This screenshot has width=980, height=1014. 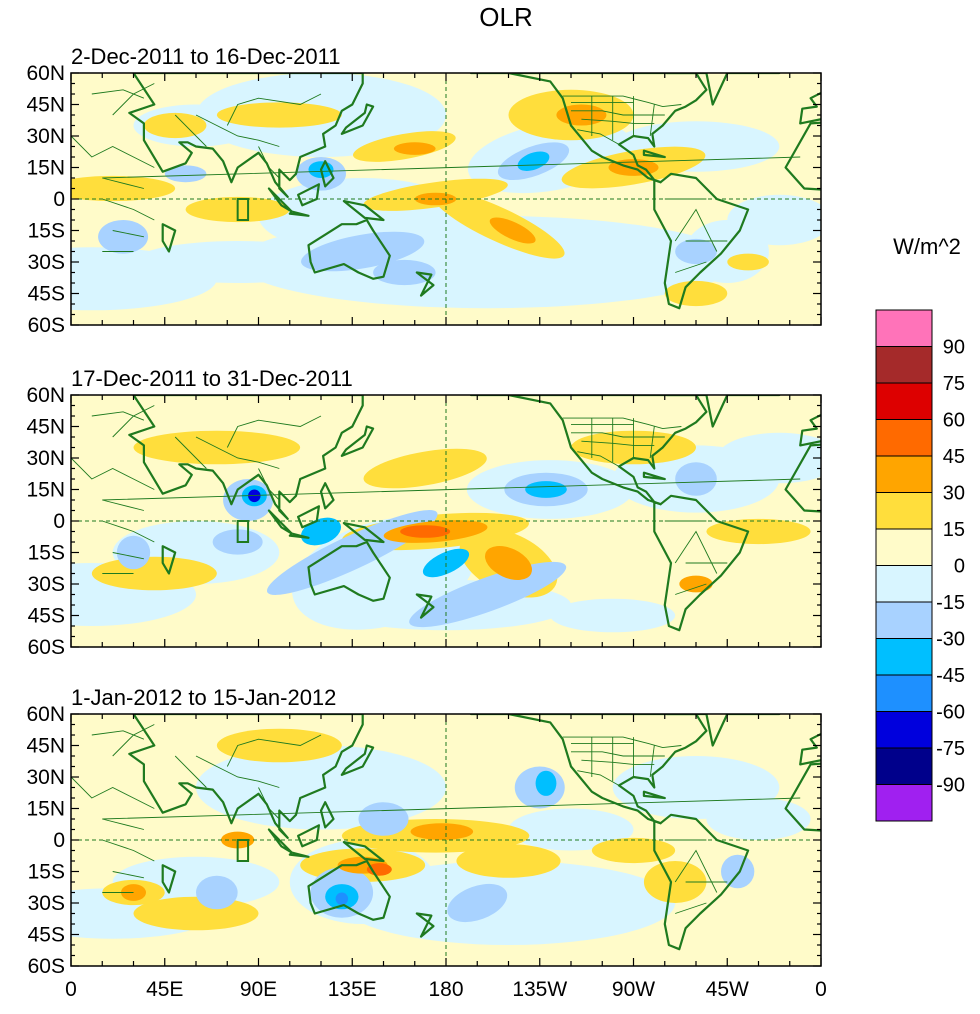 I want to click on colorbar-label: 75, so click(x=954, y=384).